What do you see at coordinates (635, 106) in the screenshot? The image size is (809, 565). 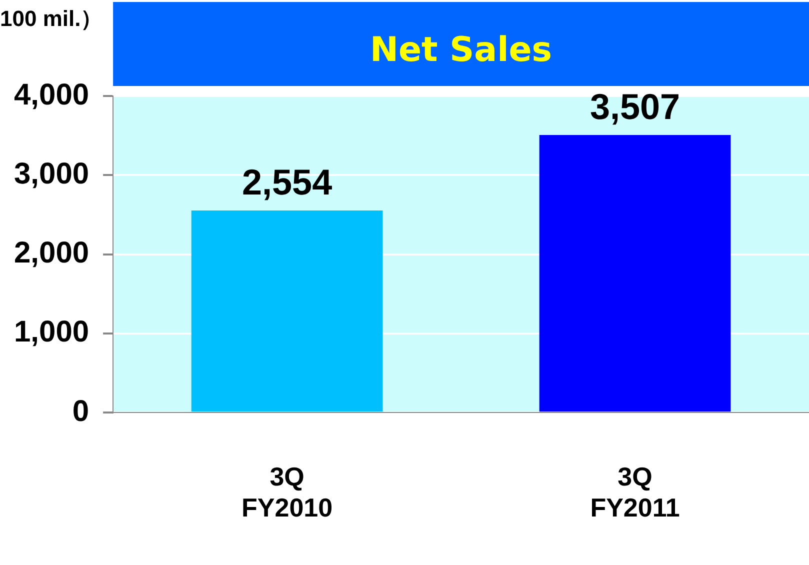 I see `data-label: 3,507` at bounding box center [635, 106].